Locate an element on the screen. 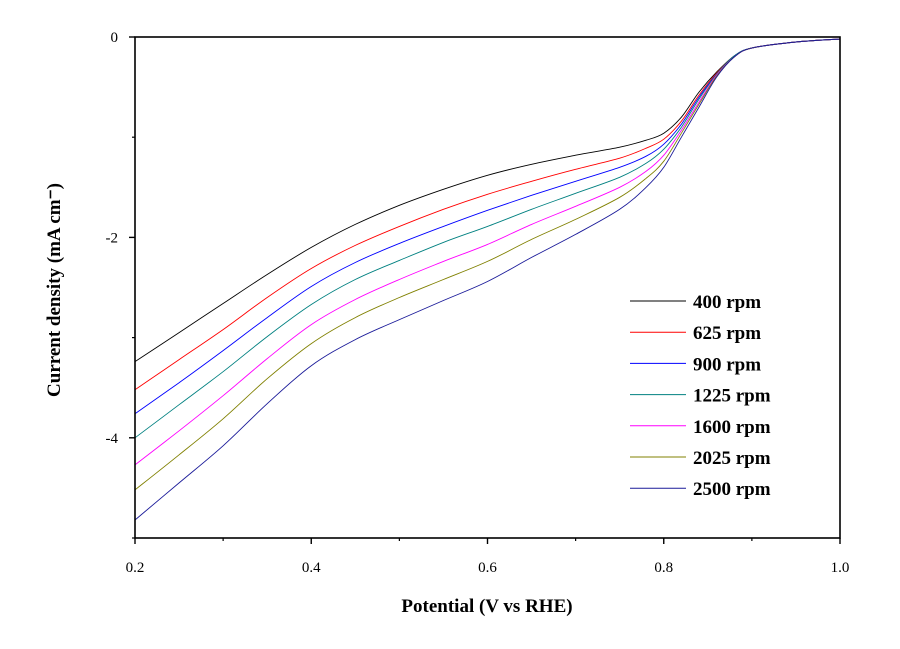 This screenshot has height=649, width=900. legend-label: 1600 rpm is located at coordinates (732, 427).